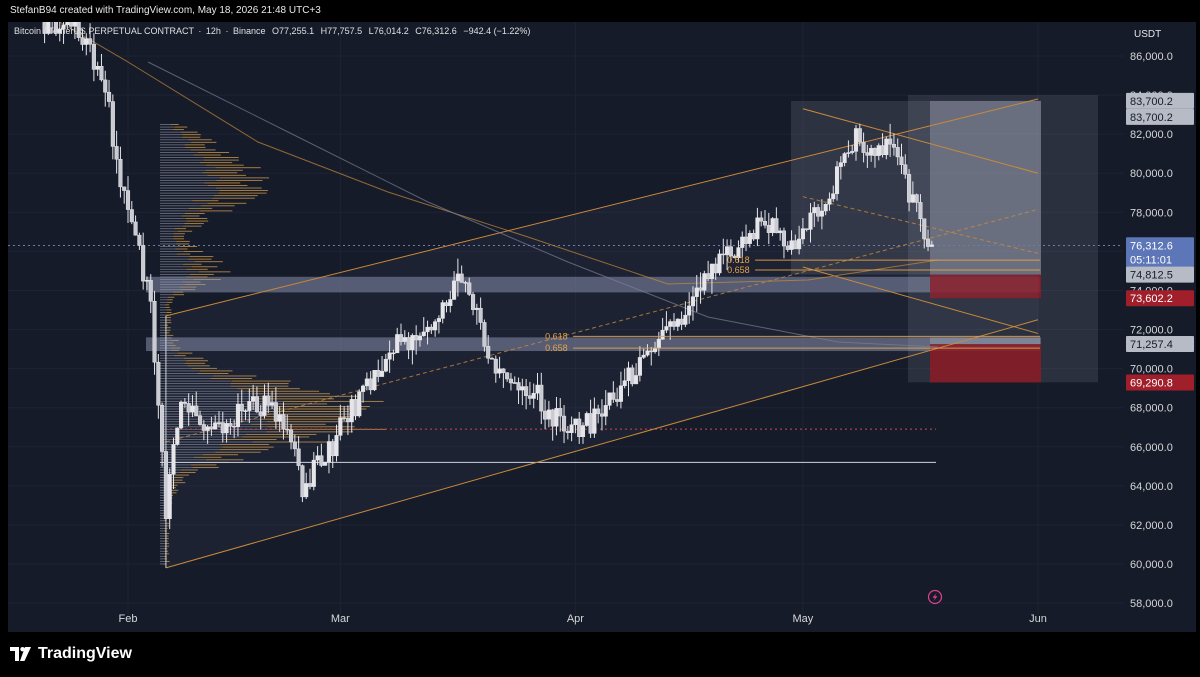  What do you see at coordinates (1038, 619) in the screenshot?
I see `time-tick-label: Jun` at bounding box center [1038, 619].